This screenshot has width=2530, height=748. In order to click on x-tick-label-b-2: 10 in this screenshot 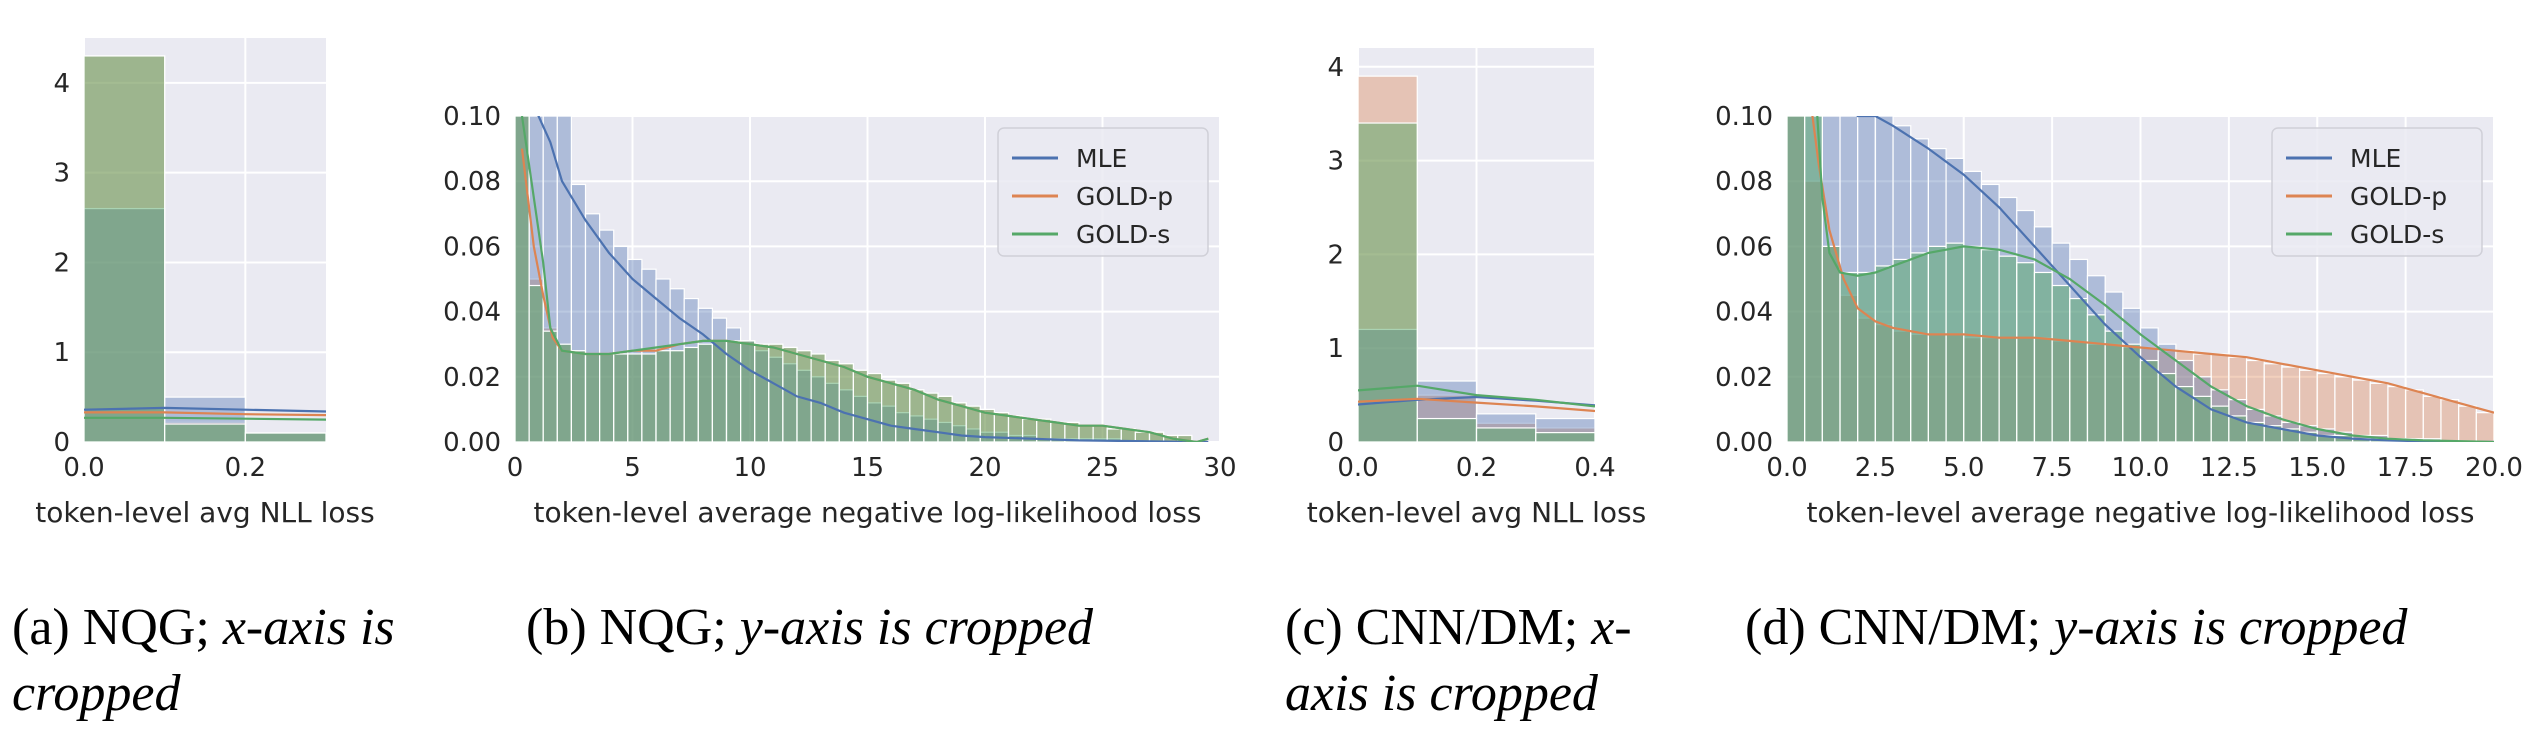, I will do `click(749, 468)`.